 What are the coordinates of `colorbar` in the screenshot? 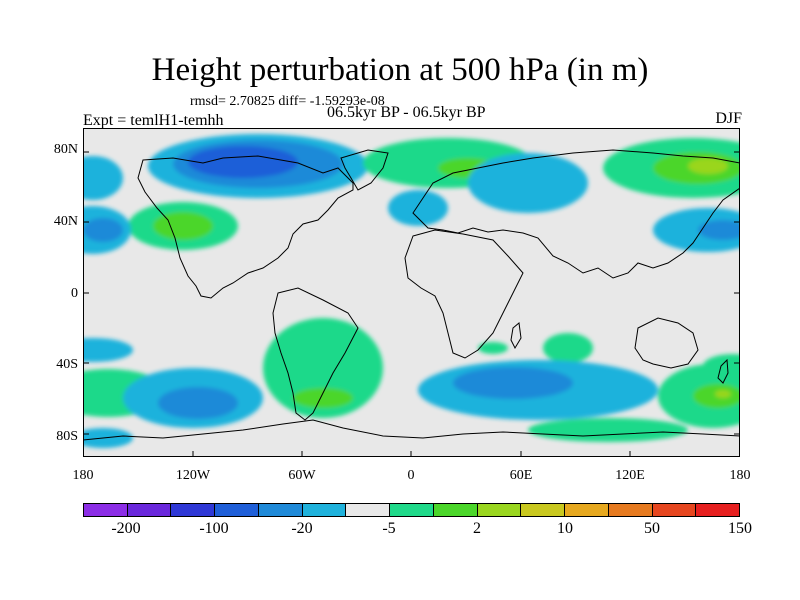 It's located at (411, 510).